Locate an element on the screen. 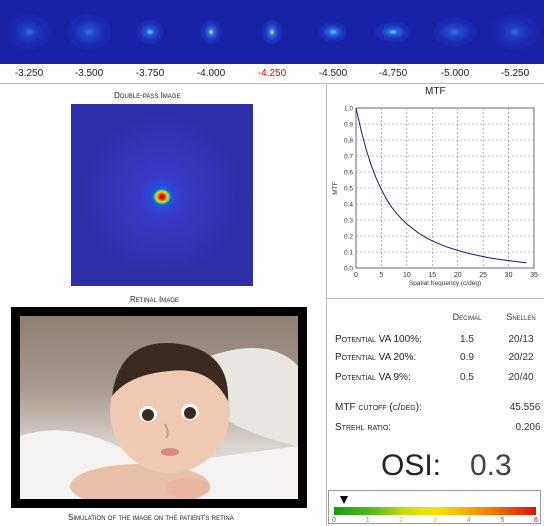 This screenshot has height=526, width=544. strehl-ratio-value: 0.206 is located at coordinates (528, 427).